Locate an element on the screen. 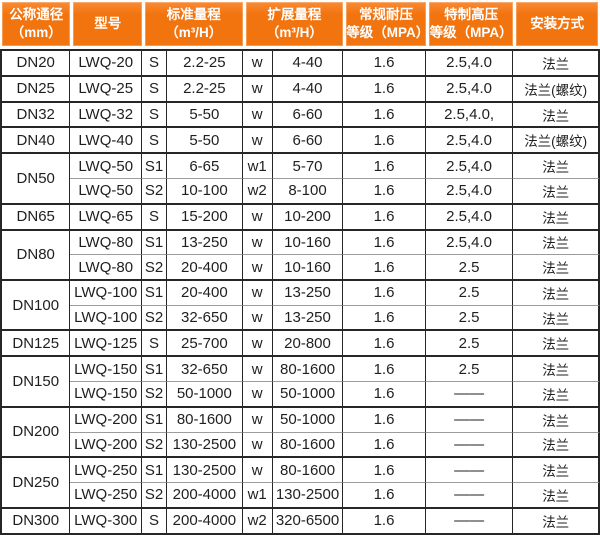 This screenshot has height=535, width=600. cell-model: LWQ-65 is located at coordinates (106, 215).